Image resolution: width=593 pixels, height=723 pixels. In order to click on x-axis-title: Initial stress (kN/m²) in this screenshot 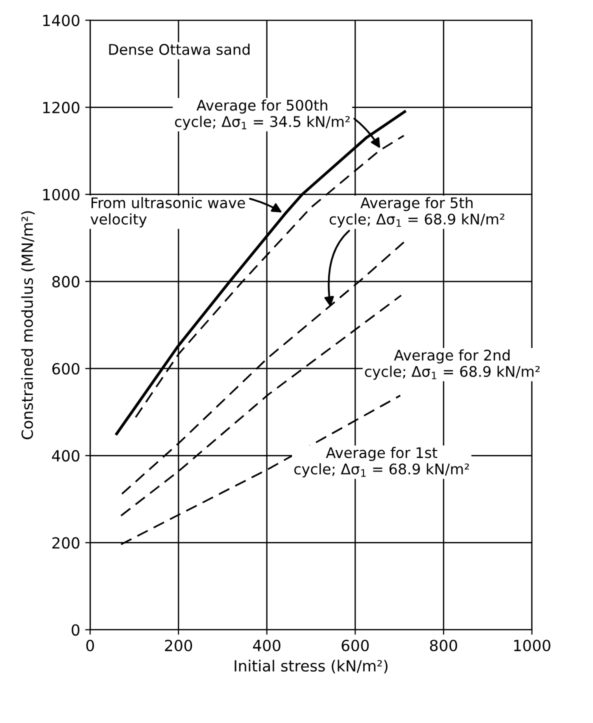, I will do `click(311, 667)`.